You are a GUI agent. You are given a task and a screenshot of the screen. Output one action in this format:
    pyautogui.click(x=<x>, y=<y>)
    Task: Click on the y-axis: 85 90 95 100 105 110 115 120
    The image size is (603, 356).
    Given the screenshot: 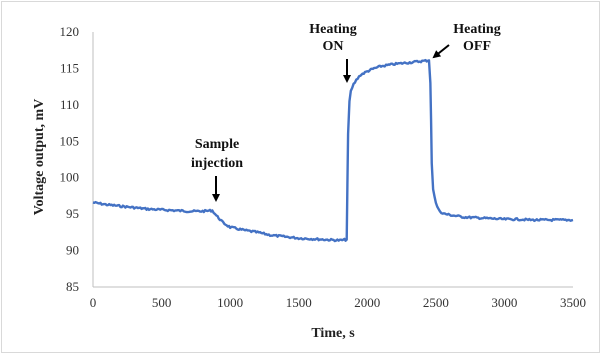 What is the action you would take?
    pyautogui.click(x=77, y=159)
    